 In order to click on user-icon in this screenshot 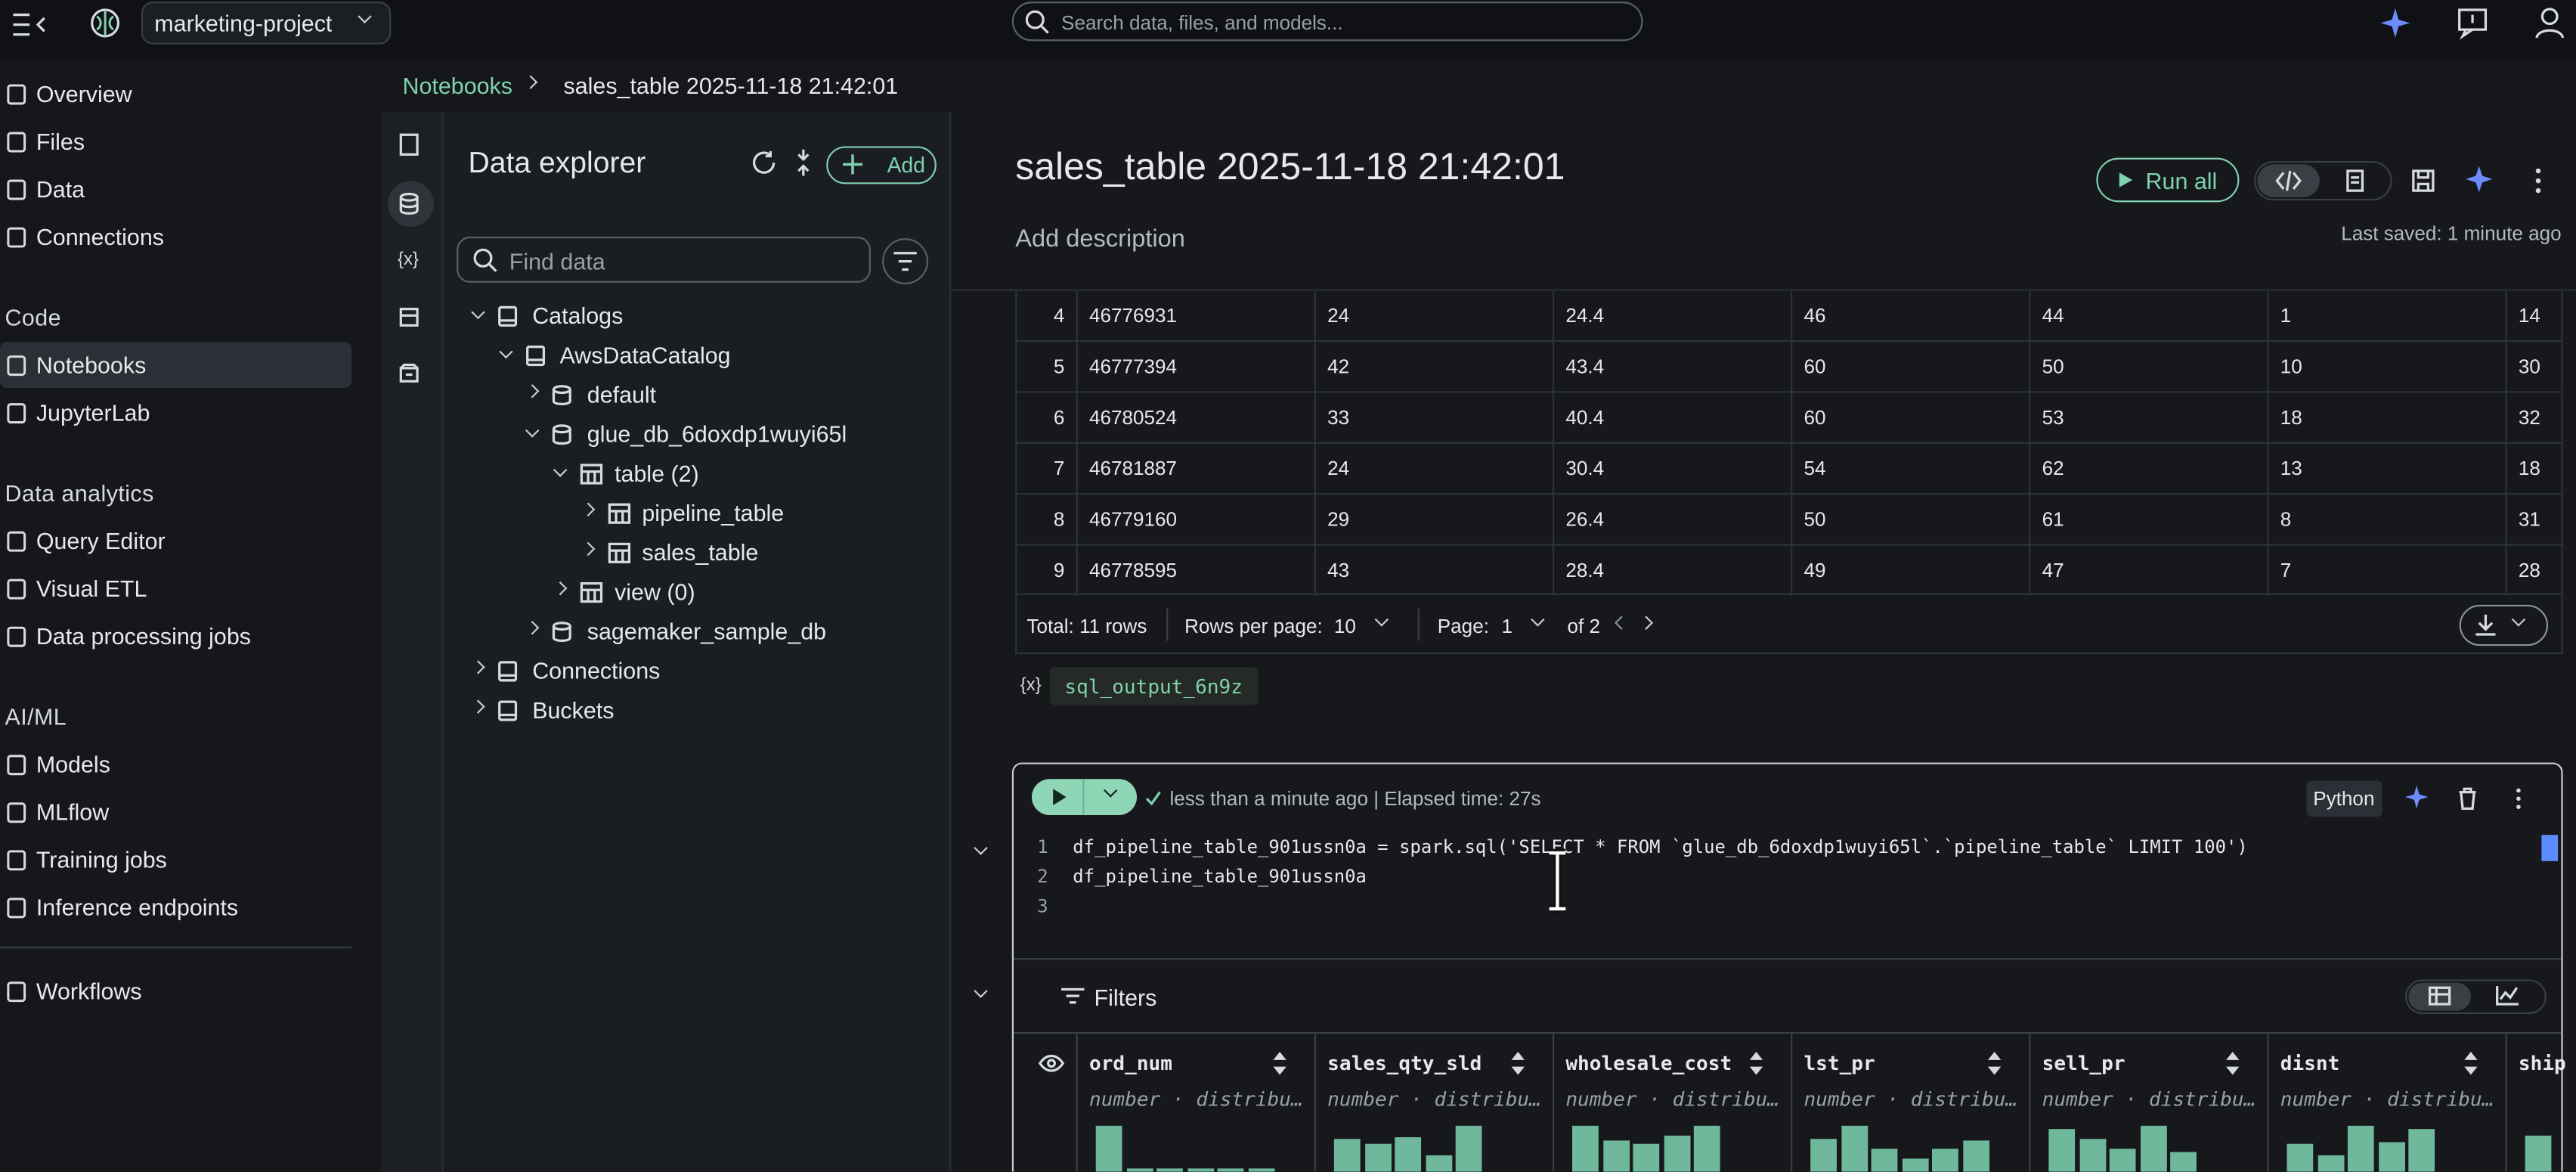, I will do `click(2550, 23)`.